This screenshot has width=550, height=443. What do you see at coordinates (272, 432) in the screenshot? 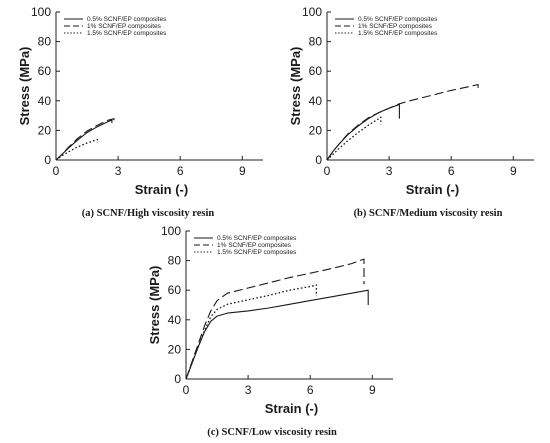
I see `panel-caption: (c) SCNF/Low viscosity resin` at bounding box center [272, 432].